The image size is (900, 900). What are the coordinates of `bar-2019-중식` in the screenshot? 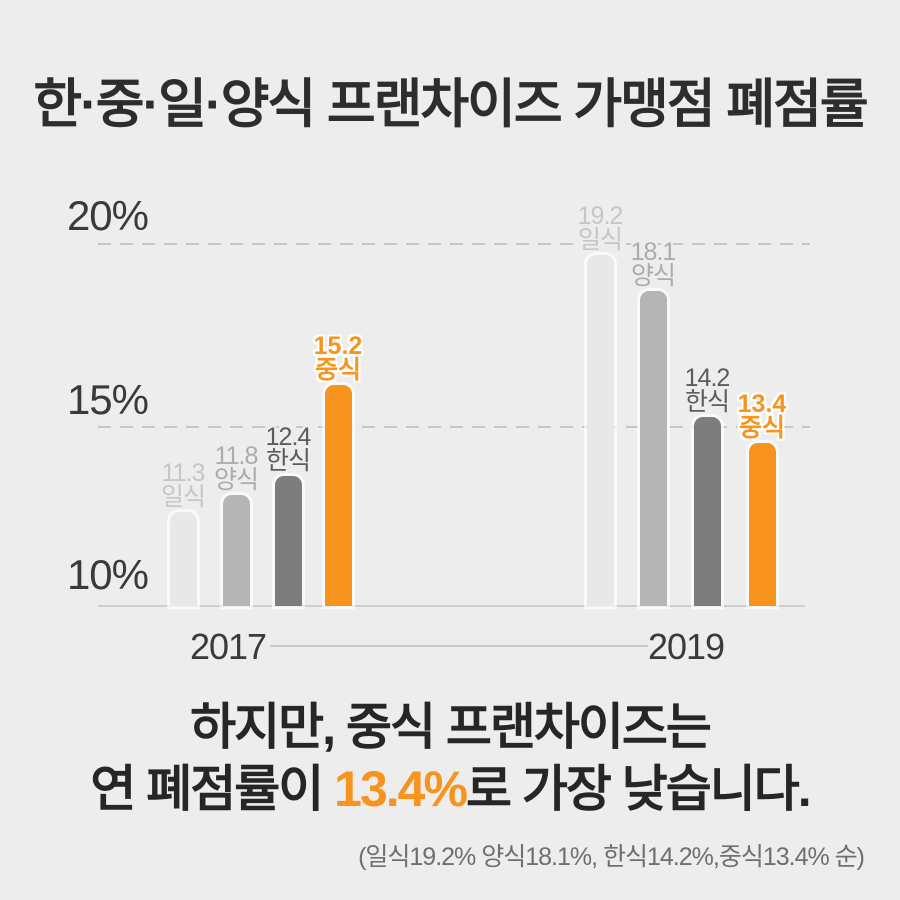 It's located at (762, 524).